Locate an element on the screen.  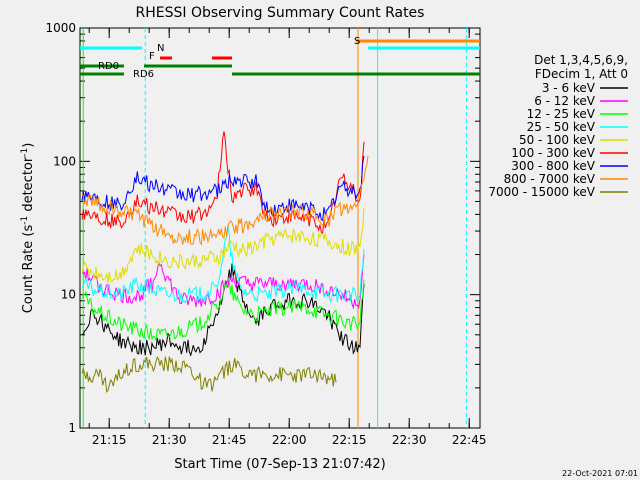
series-line-25-50-kev is located at coordinates (223, 264).